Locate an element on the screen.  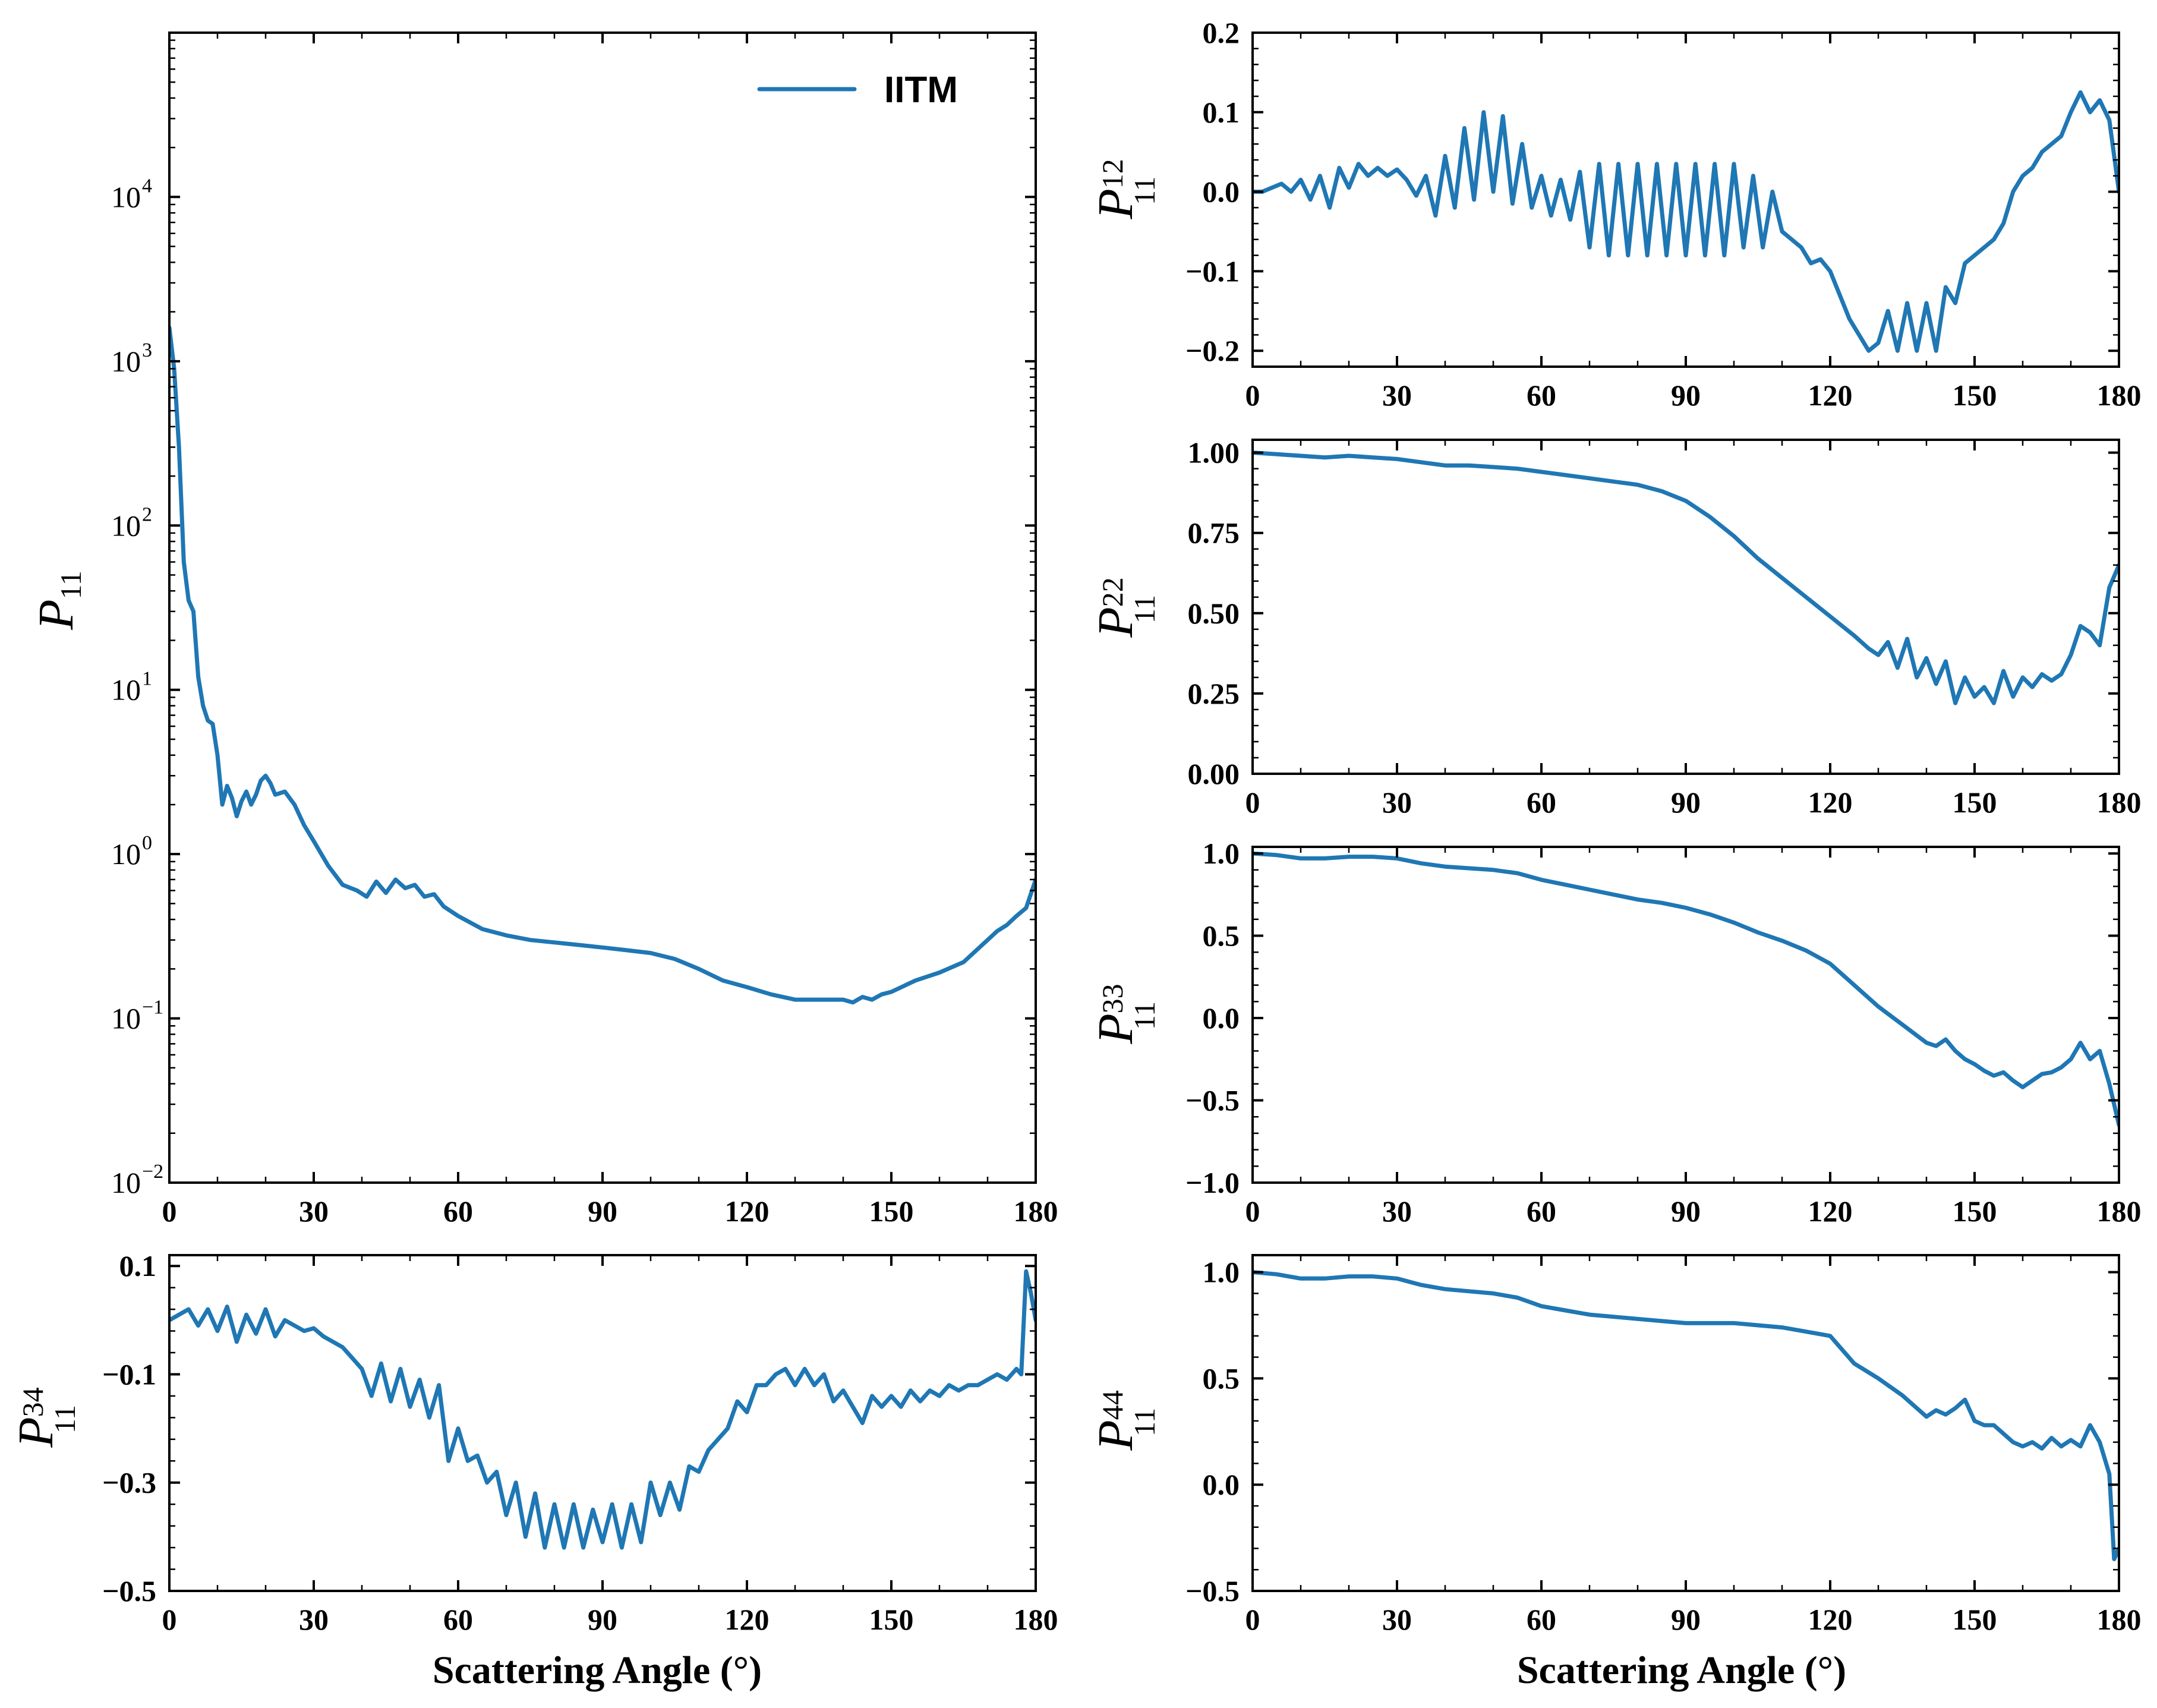
p33-xtick-label: 0 is located at coordinates (1252, 1211).